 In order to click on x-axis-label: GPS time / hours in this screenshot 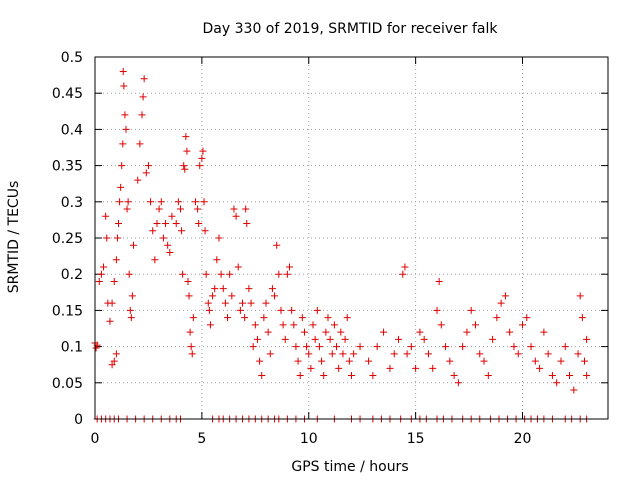, I will do `click(349, 467)`.